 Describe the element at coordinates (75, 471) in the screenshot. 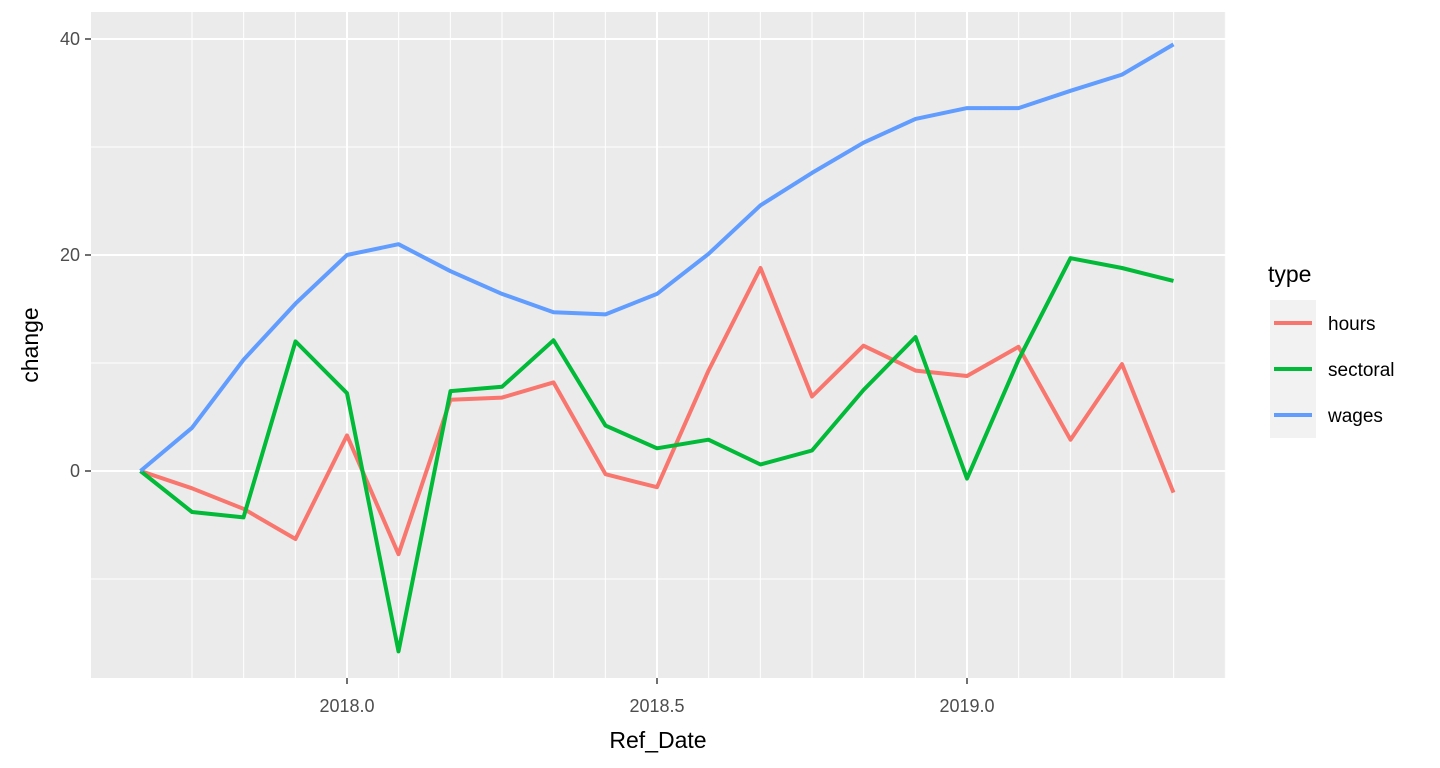

I see `y-tick-label: 0` at that location.